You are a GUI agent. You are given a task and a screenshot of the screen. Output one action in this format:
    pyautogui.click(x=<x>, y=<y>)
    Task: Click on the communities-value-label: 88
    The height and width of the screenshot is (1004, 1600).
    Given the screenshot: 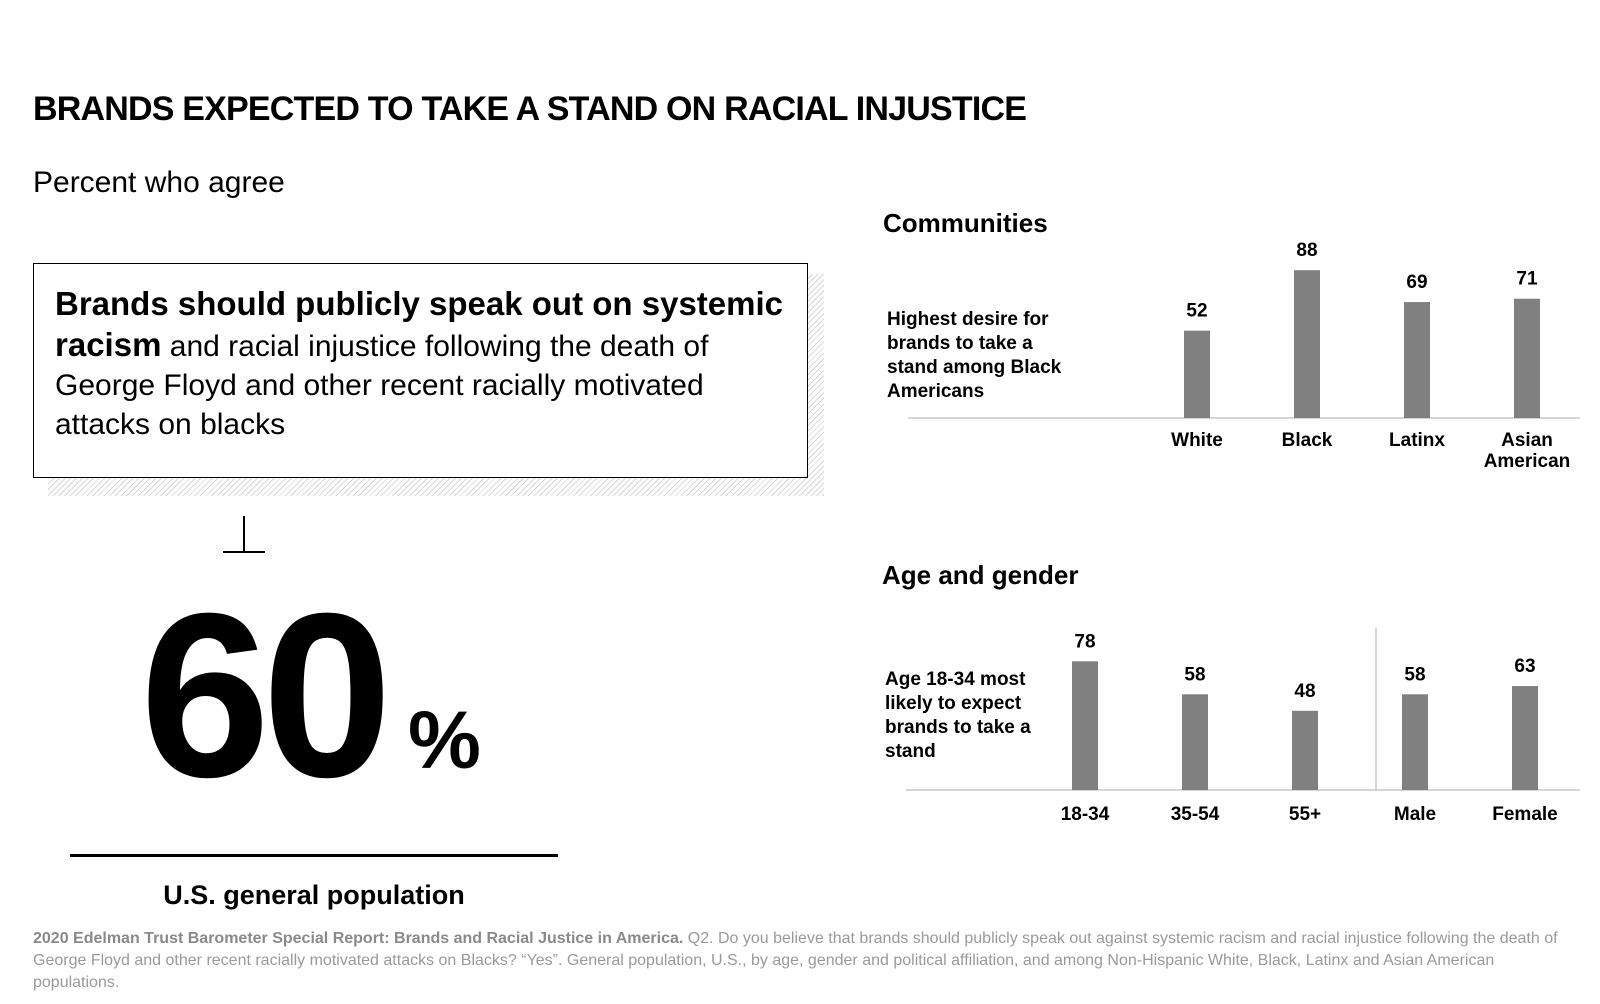 What is the action you would take?
    pyautogui.click(x=1306, y=250)
    